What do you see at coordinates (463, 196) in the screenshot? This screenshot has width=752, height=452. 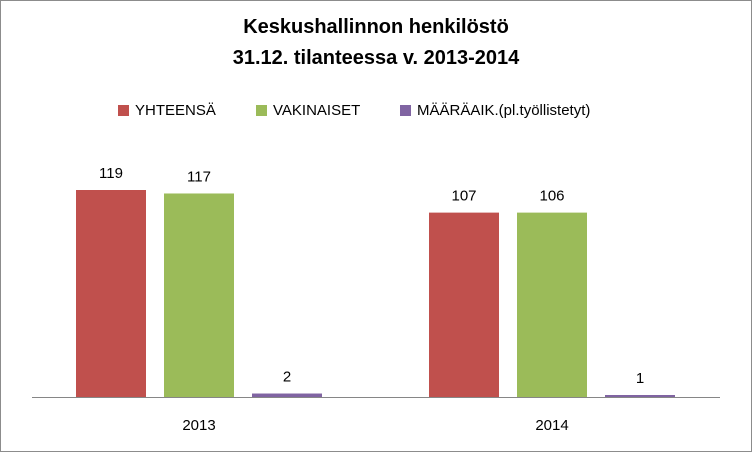 I see `data-label-2014-0: 107` at bounding box center [463, 196].